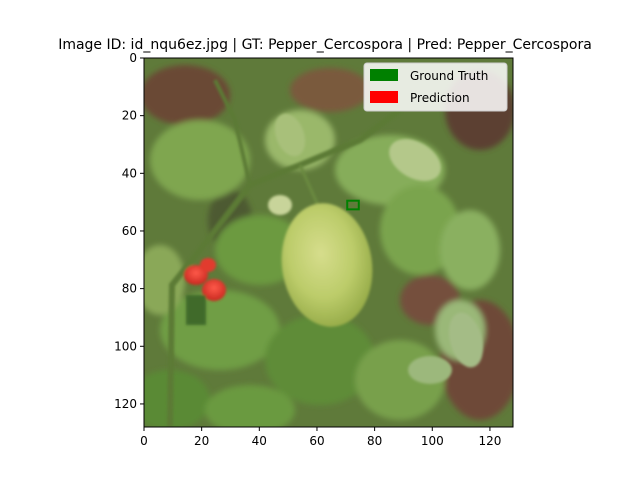  What do you see at coordinates (144, 441) in the screenshot?
I see `x-tick-label: 0` at bounding box center [144, 441].